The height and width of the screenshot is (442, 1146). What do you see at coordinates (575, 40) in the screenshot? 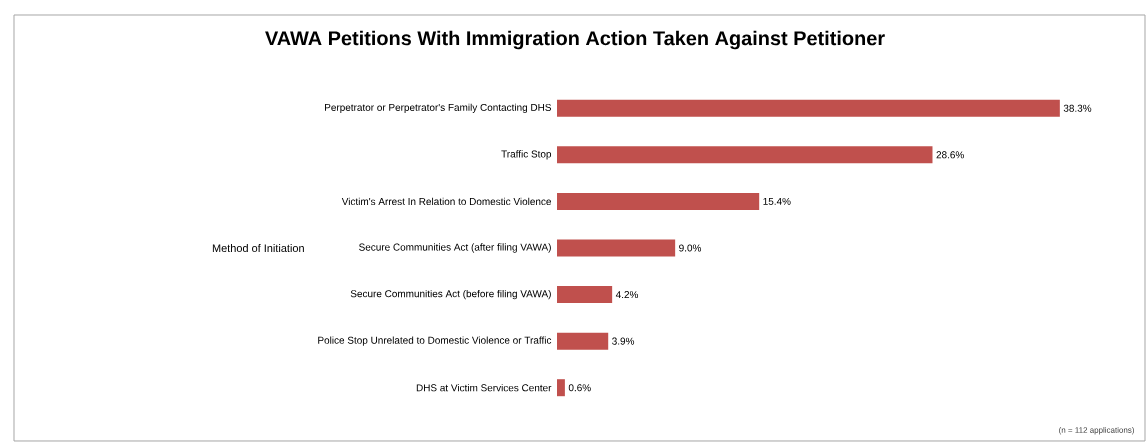
I see `chart-title: VAWA Petitions With Immigration Action Taken Against Petitioner` at bounding box center [575, 40].